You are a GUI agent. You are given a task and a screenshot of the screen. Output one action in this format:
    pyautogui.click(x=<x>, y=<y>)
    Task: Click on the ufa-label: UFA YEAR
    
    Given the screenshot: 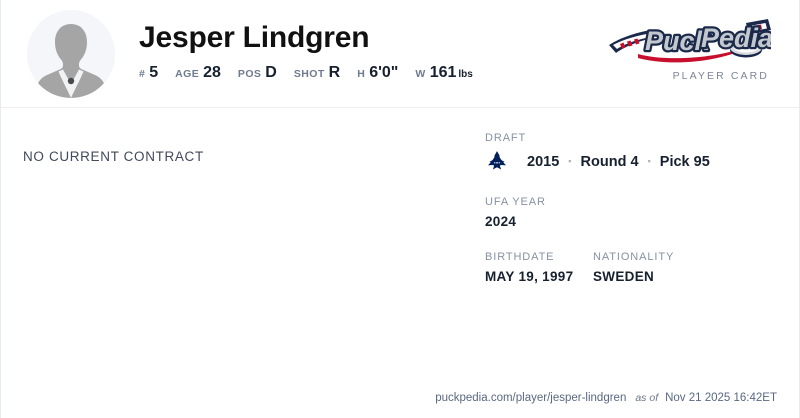 What is the action you would take?
    pyautogui.click(x=515, y=202)
    